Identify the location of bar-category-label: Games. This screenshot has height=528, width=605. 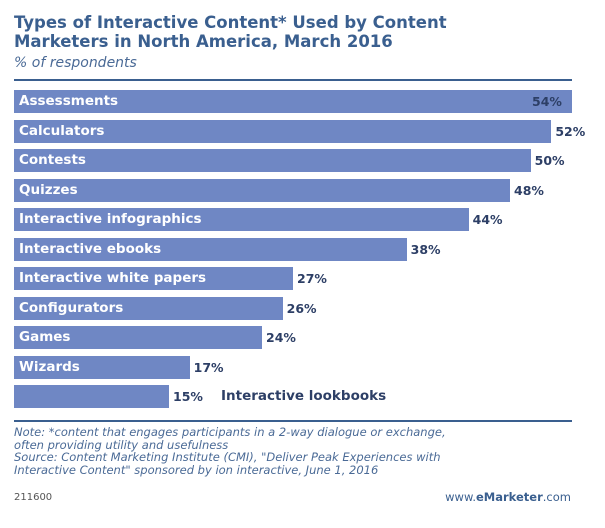
(45, 337).